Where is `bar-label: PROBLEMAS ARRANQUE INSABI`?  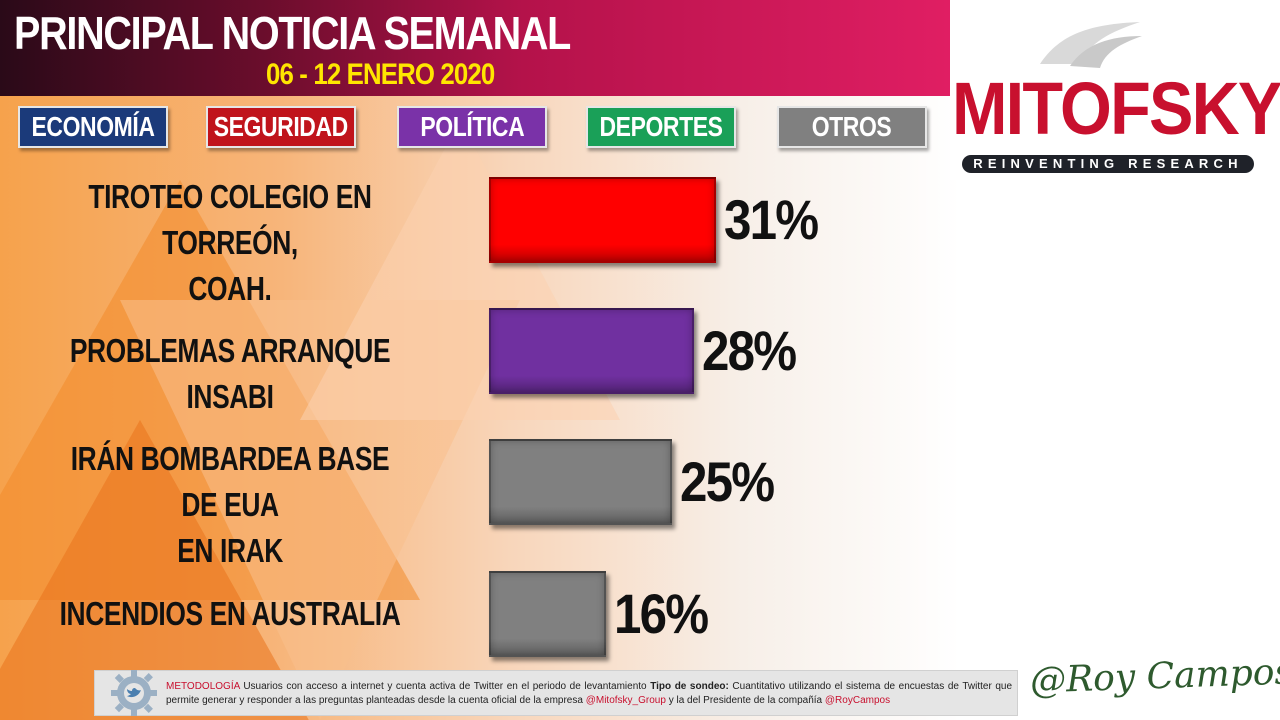 bar-label: PROBLEMAS ARRANQUE INSABI is located at coordinates (230, 373).